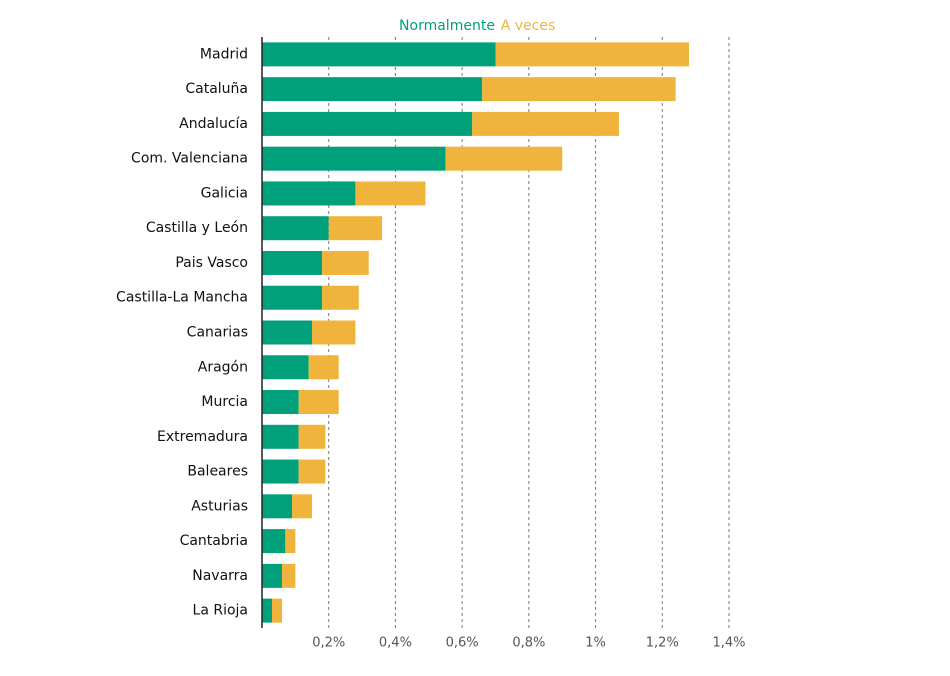  I want to click on x-tick-label: 0,6%, so click(462, 643).